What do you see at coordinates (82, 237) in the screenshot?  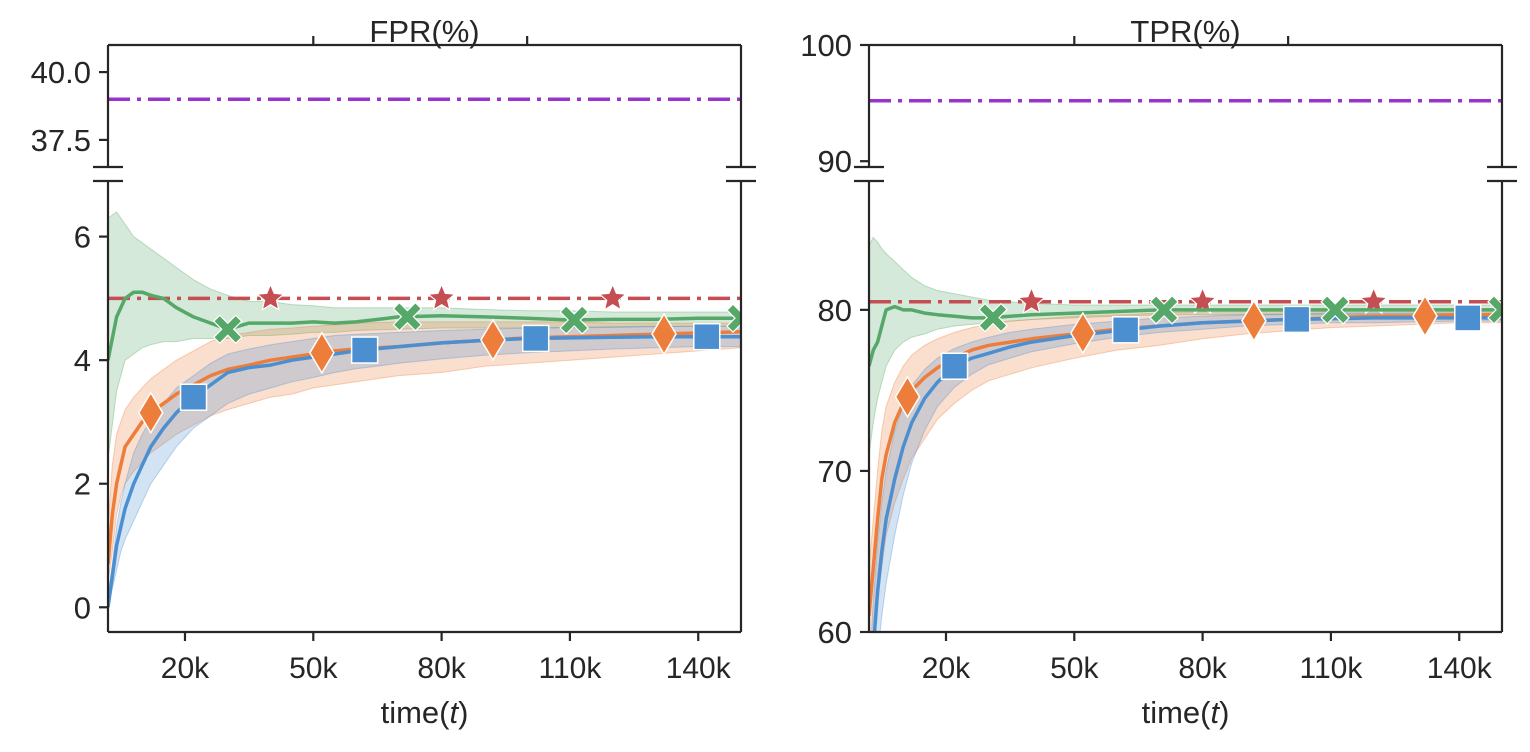 I see `y-tick-label-lower: 6` at bounding box center [82, 237].